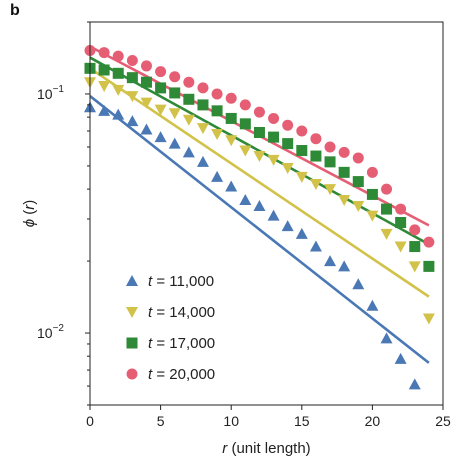  I want to click on x-tick-label: 20, so click(373, 421).